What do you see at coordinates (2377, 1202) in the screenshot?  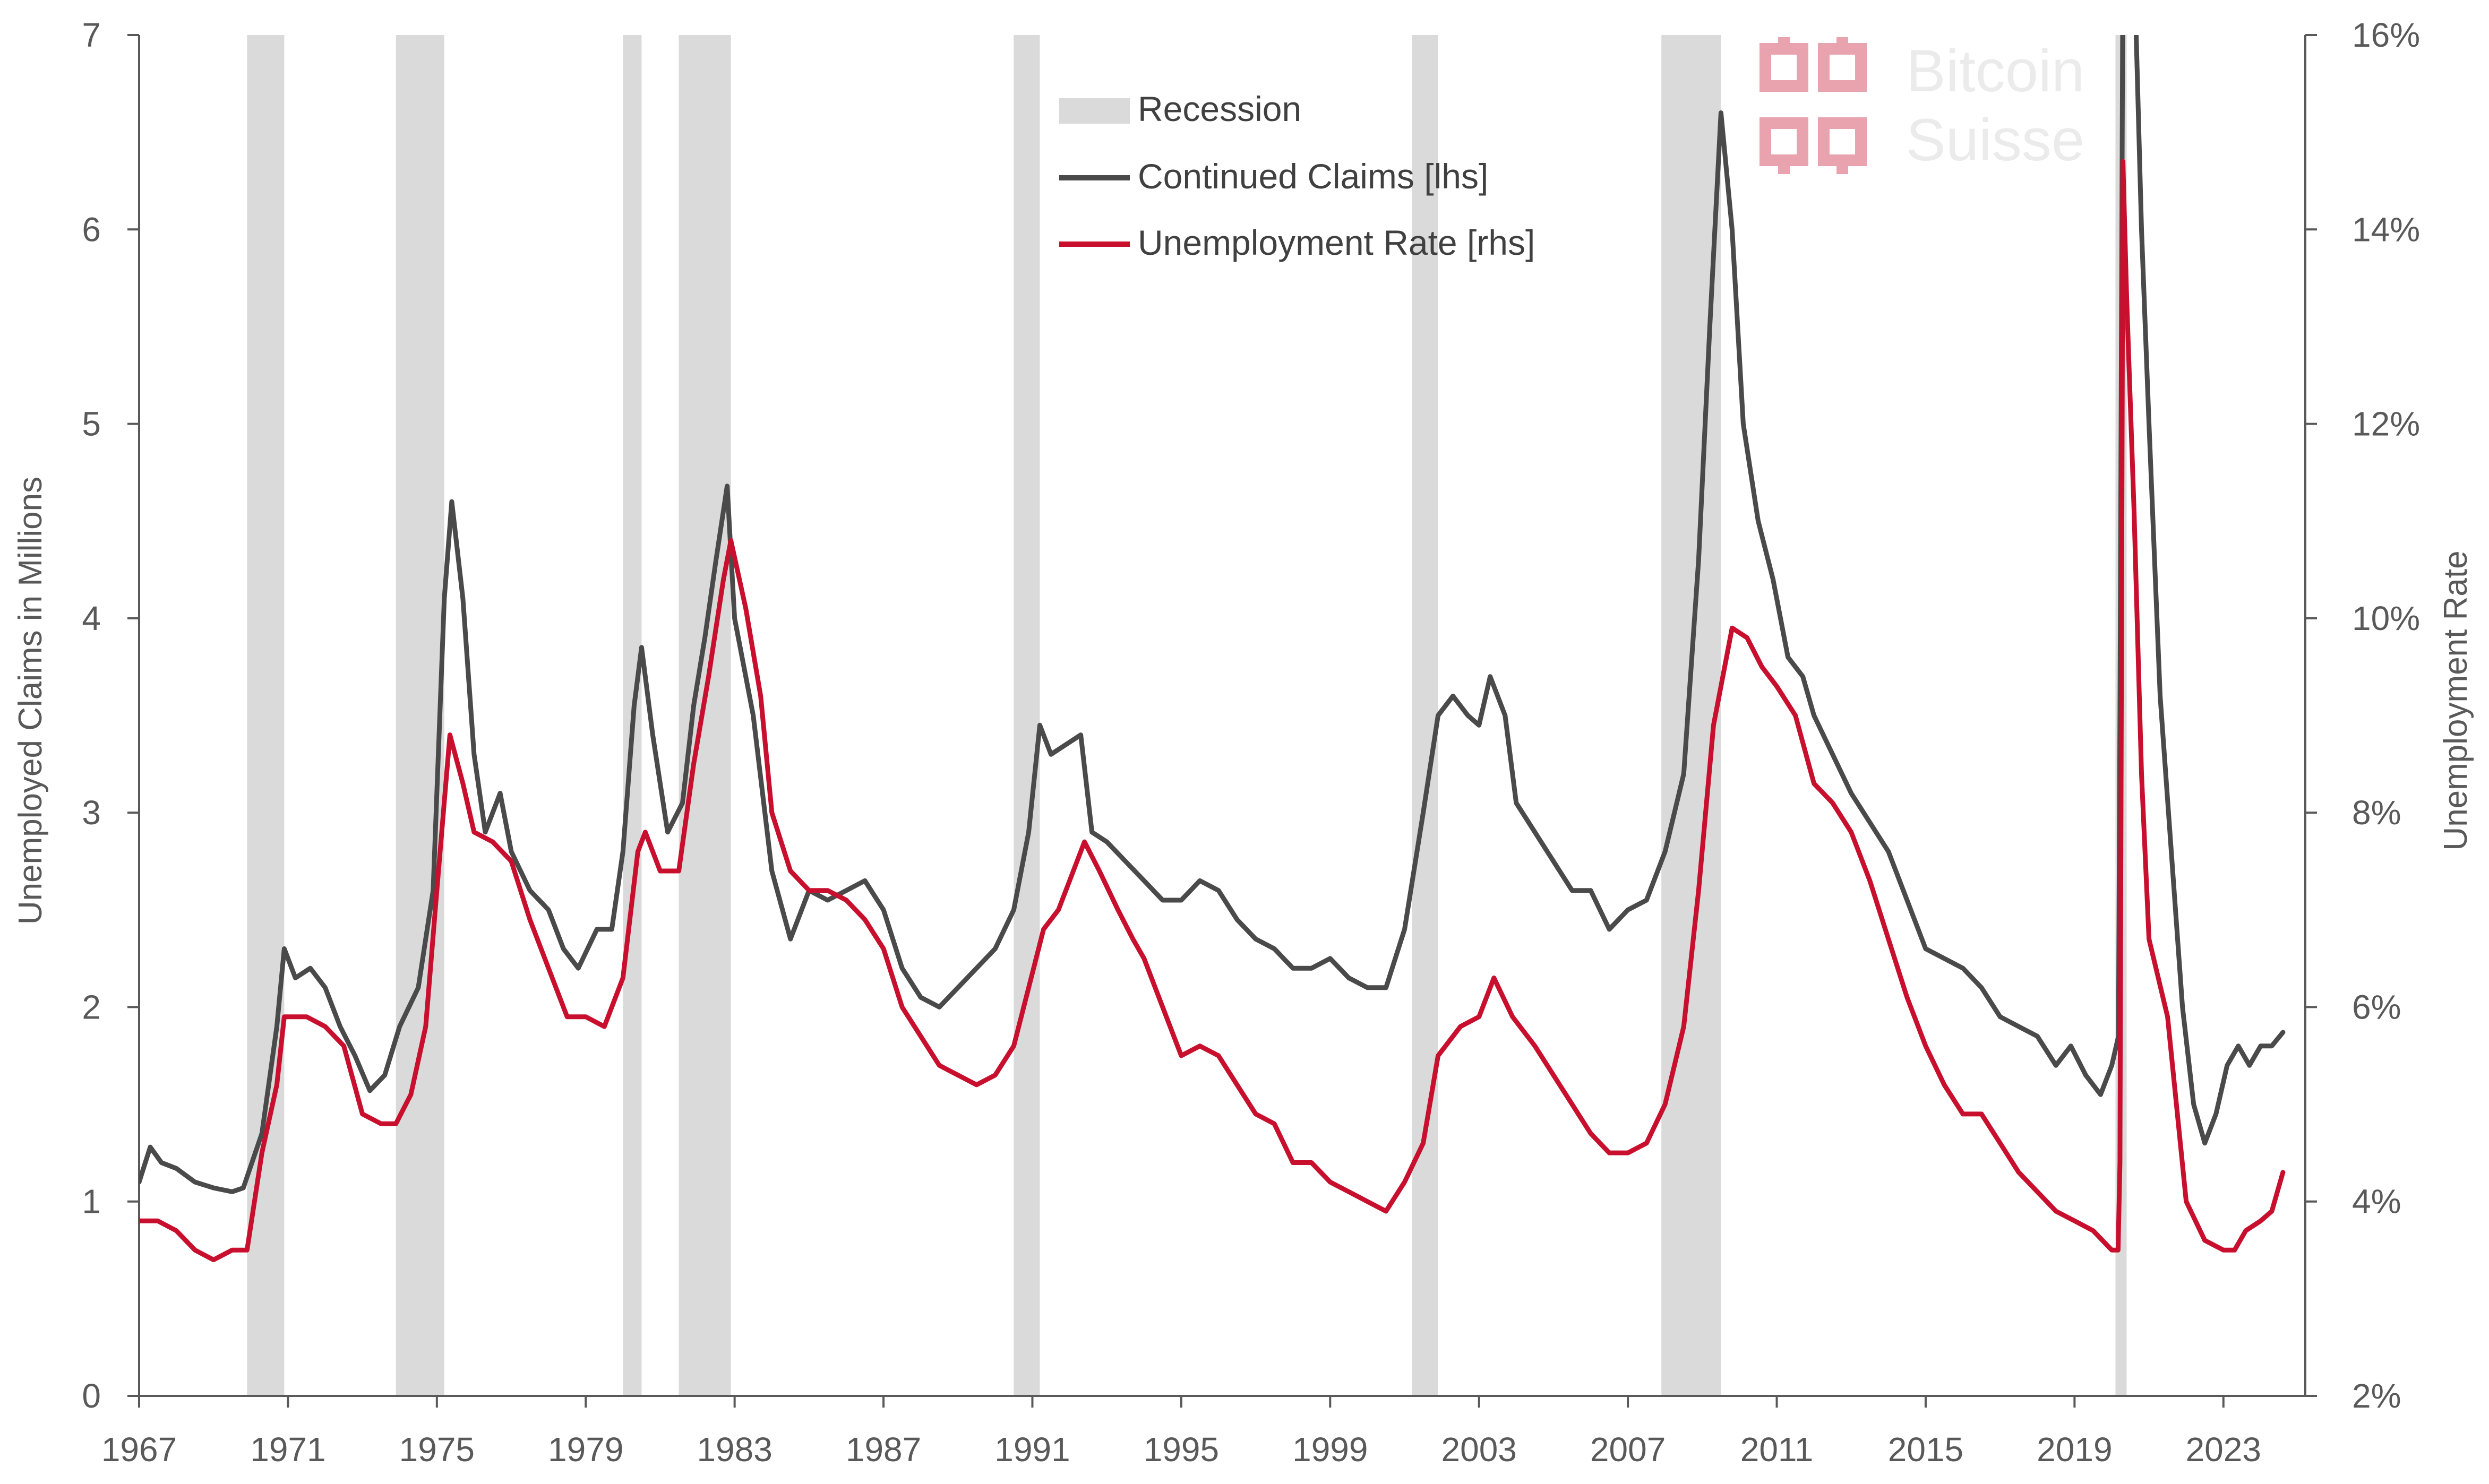 I see `right-tick-label-1: 4%` at bounding box center [2377, 1202].